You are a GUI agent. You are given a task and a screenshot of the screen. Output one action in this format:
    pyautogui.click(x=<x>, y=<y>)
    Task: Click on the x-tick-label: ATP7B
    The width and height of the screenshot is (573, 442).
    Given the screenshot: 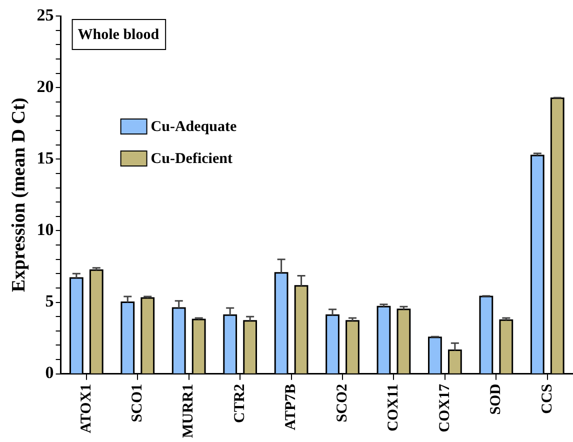 What is the action you would take?
    pyautogui.click(x=291, y=407)
    